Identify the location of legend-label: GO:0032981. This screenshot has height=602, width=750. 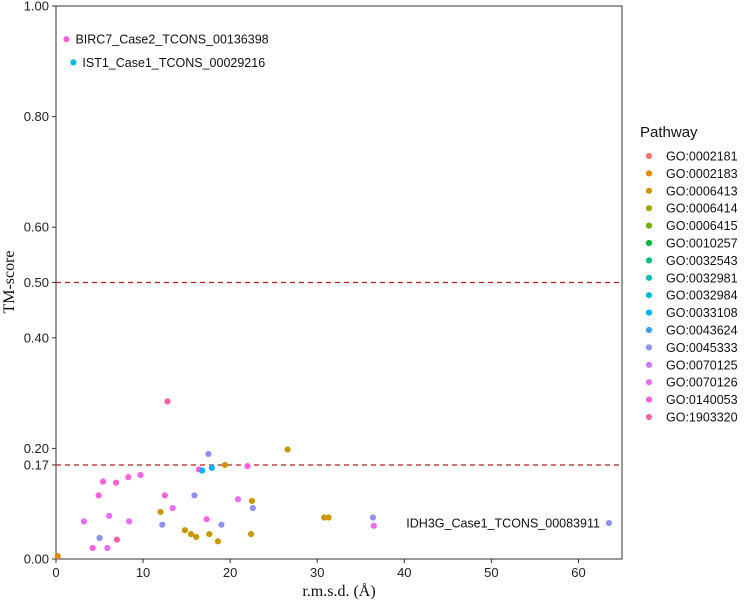
(702, 278).